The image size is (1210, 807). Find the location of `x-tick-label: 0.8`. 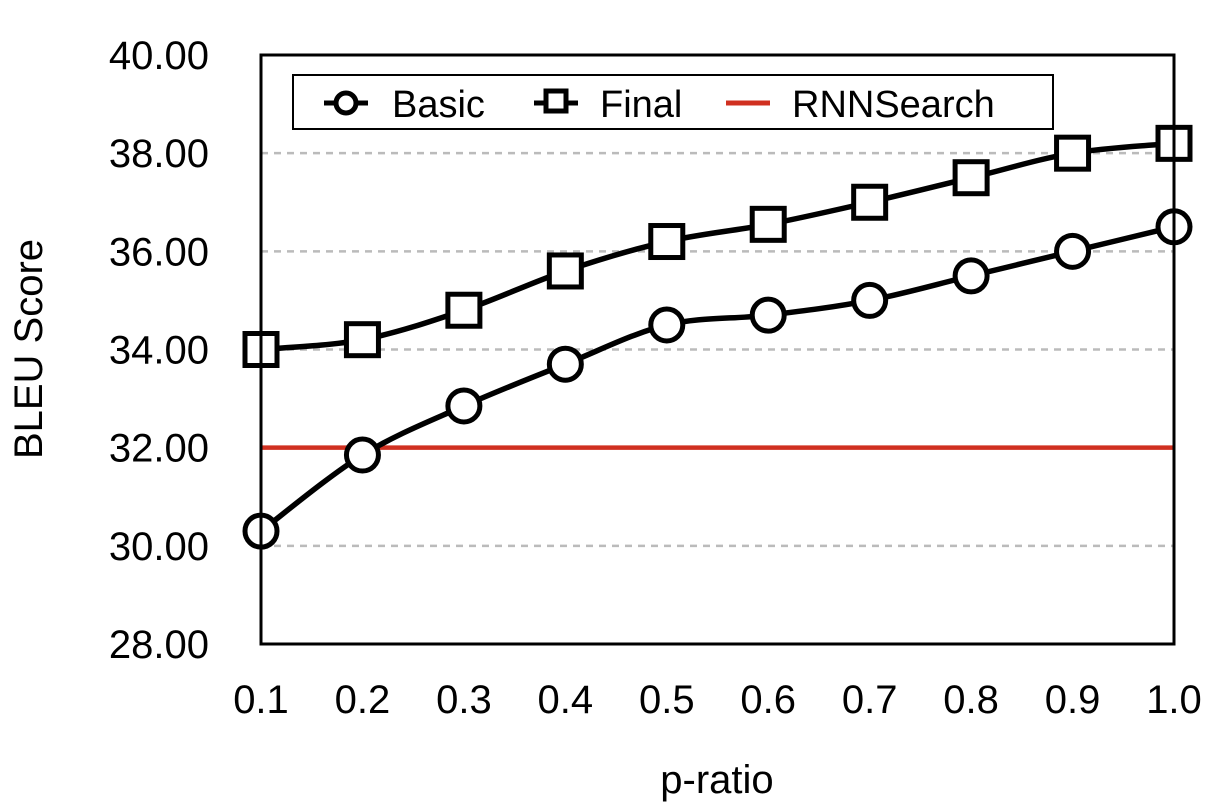

x-tick-label: 0.8 is located at coordinates (971, 700).